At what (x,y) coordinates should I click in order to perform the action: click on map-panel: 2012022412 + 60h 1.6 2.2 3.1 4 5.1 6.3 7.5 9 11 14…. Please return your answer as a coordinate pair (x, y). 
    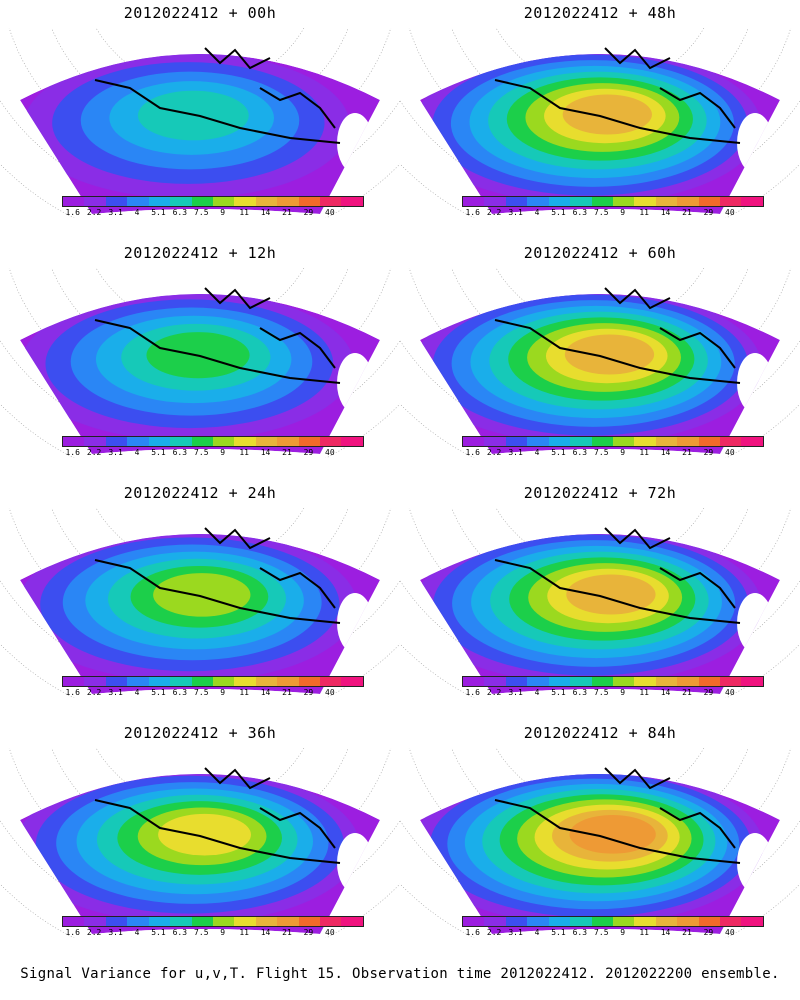
    Looking at the image, I should click on (600, 360).